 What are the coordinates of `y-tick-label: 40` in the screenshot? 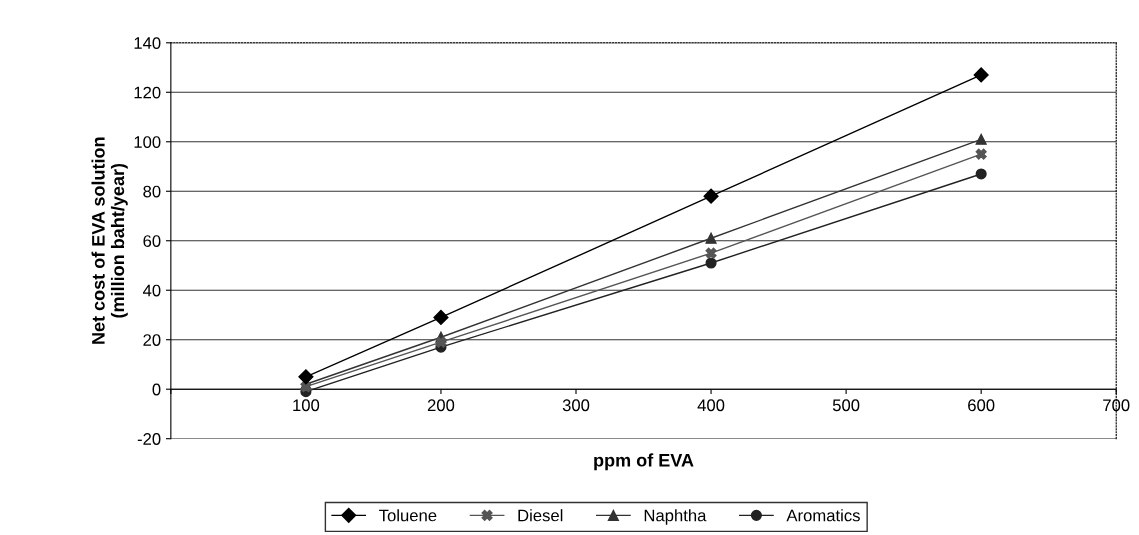 It's located at (151, 290).